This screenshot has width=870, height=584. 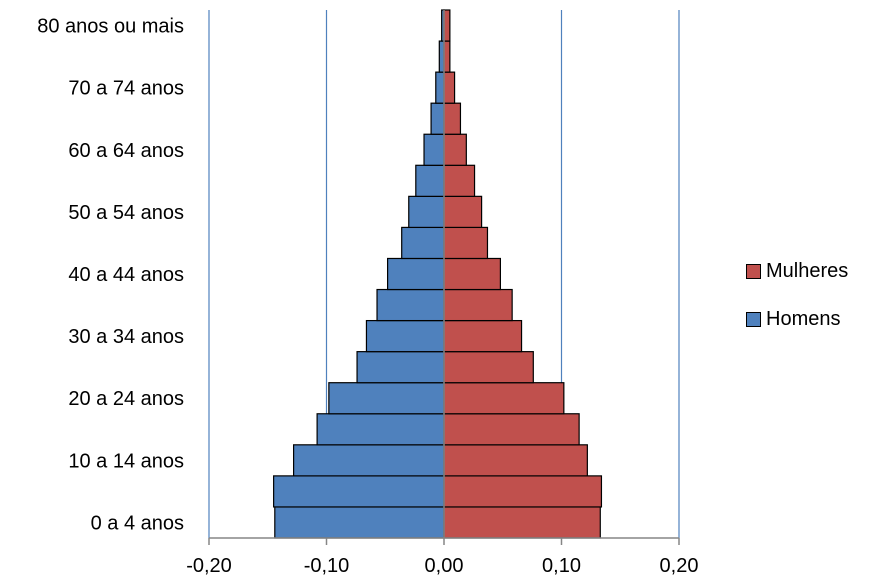 What do you see at coordinates (561, 566) in the screenshot?
I see `x-tick-label: 0,10` at bounding box center [561, 566].